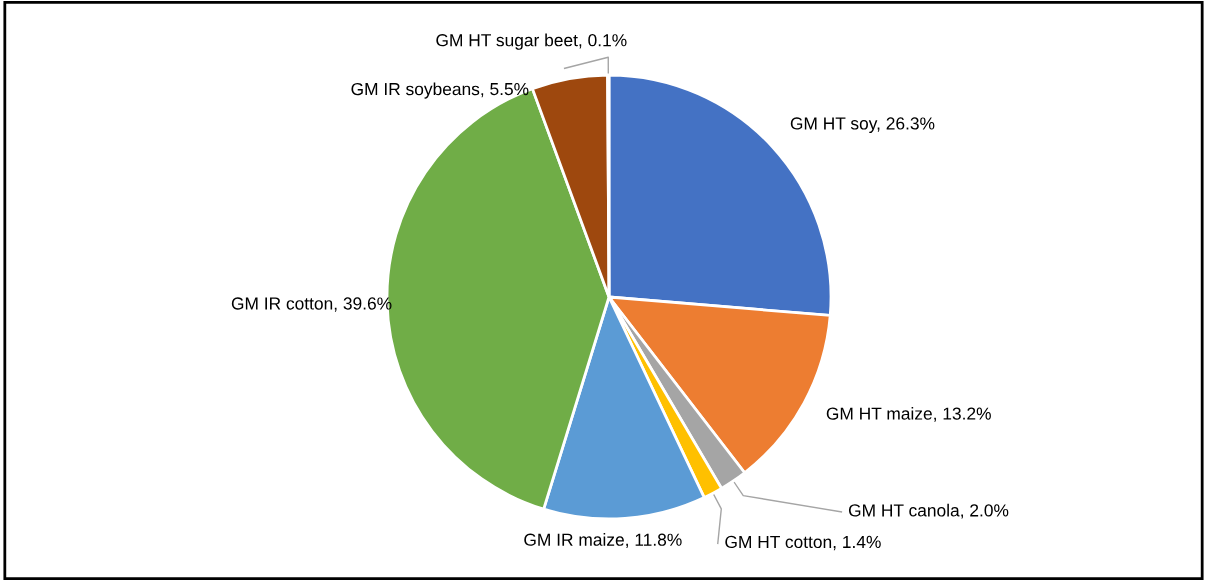  What do you see at coordinates (928, 511) in the screenshot?
I see `slice-label: GM HT canola, 2.0%` at bounding box center [928, 511].